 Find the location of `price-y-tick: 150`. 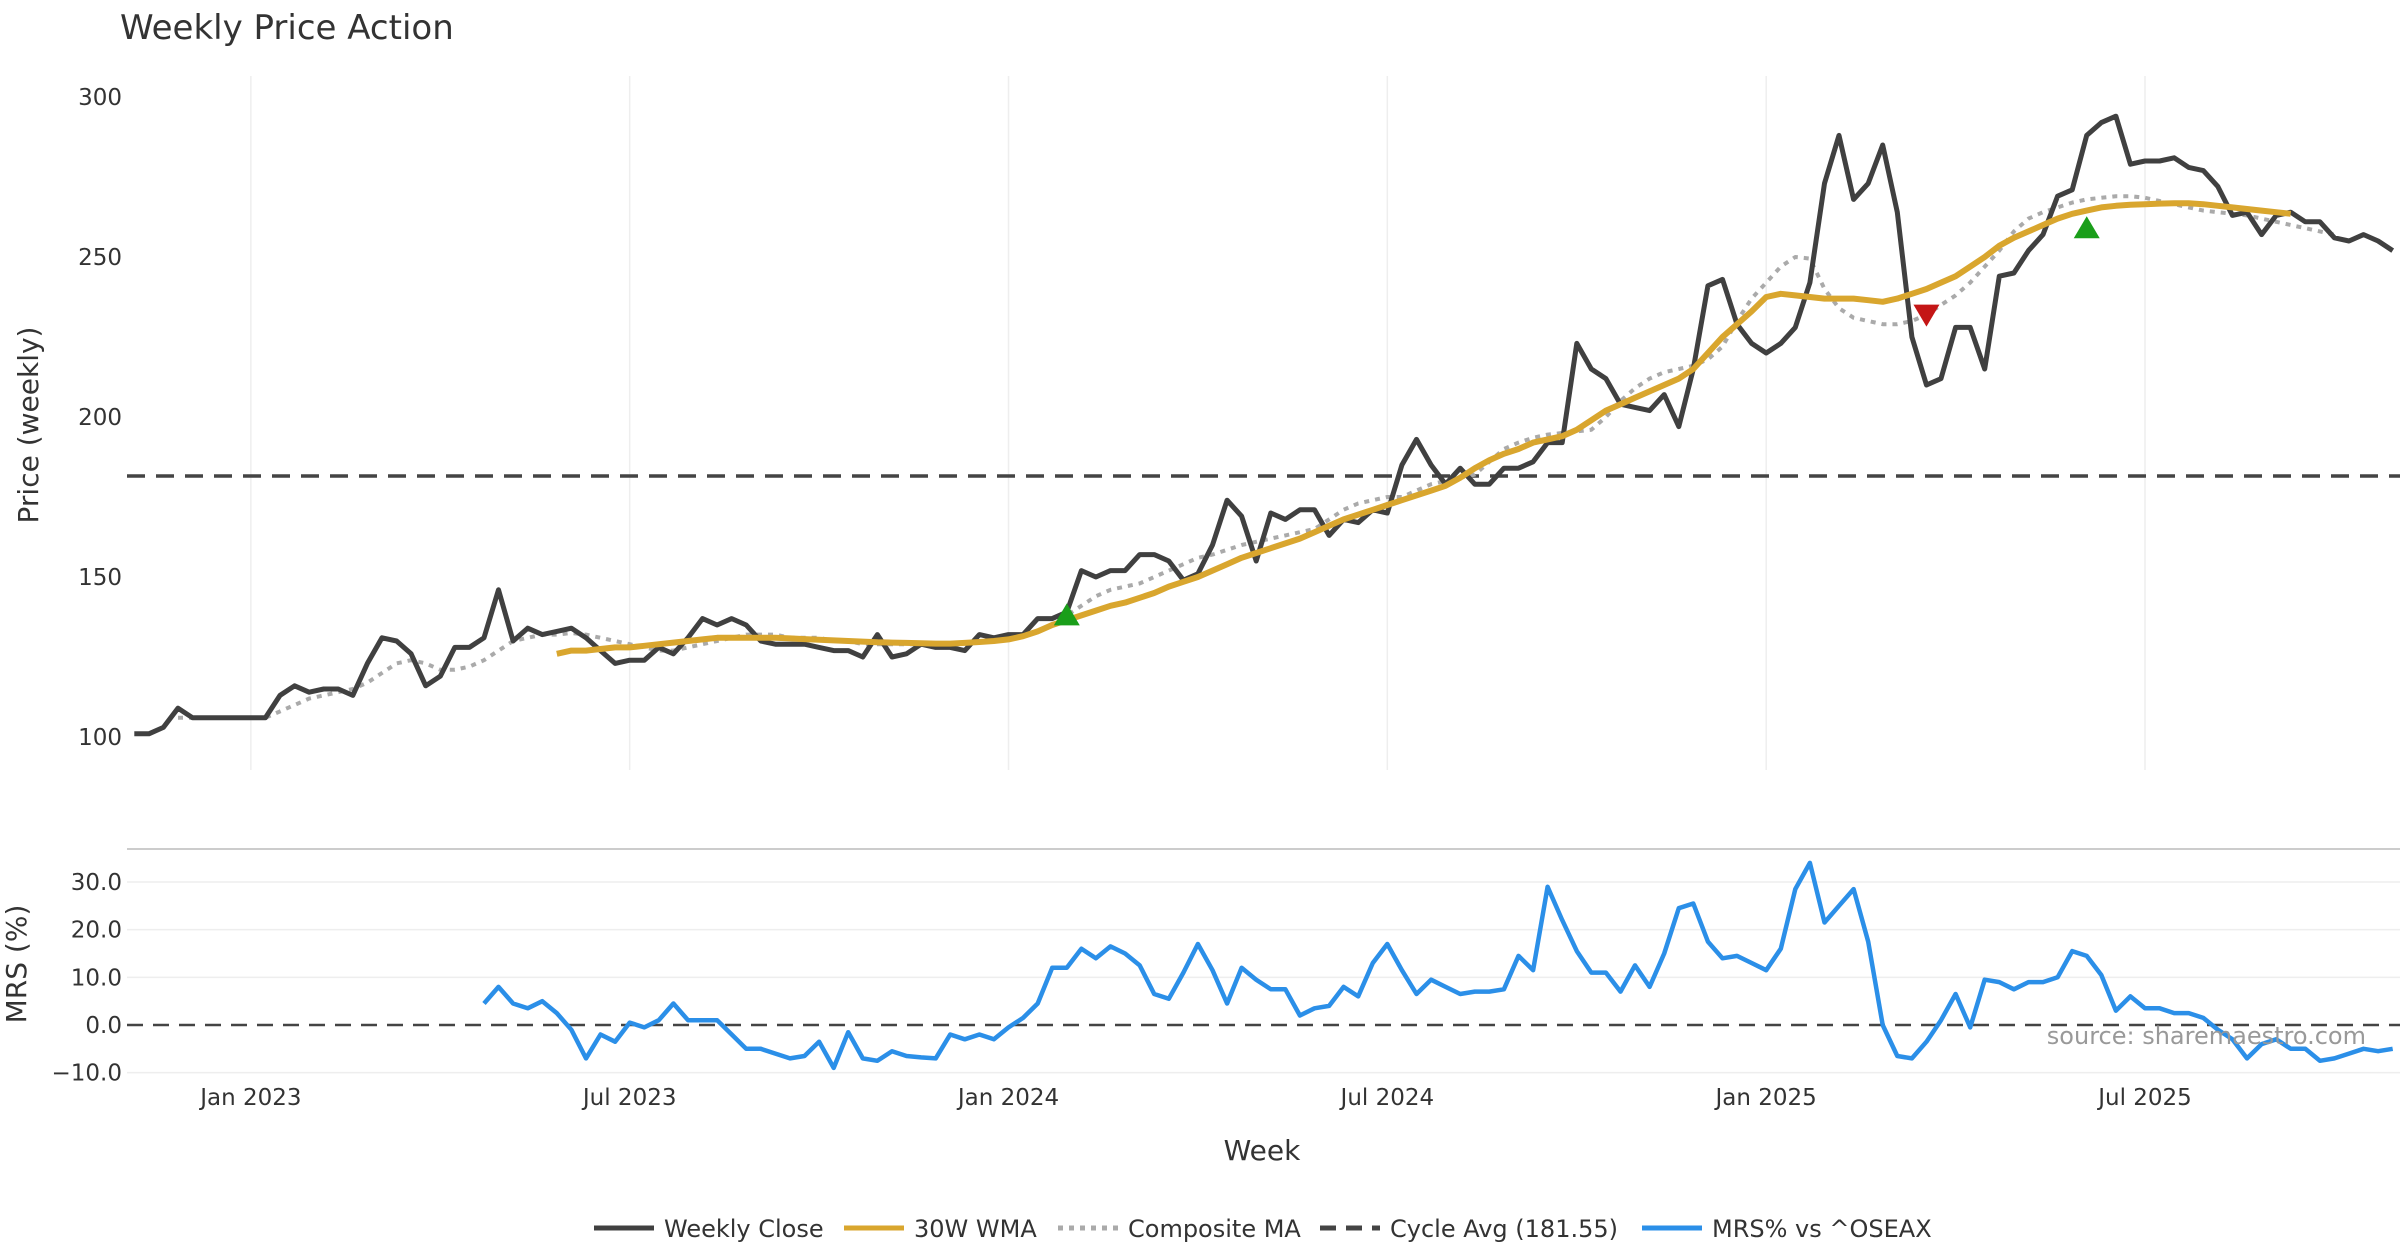

price-y-tick: 150 is located at coordinates (100, 578).